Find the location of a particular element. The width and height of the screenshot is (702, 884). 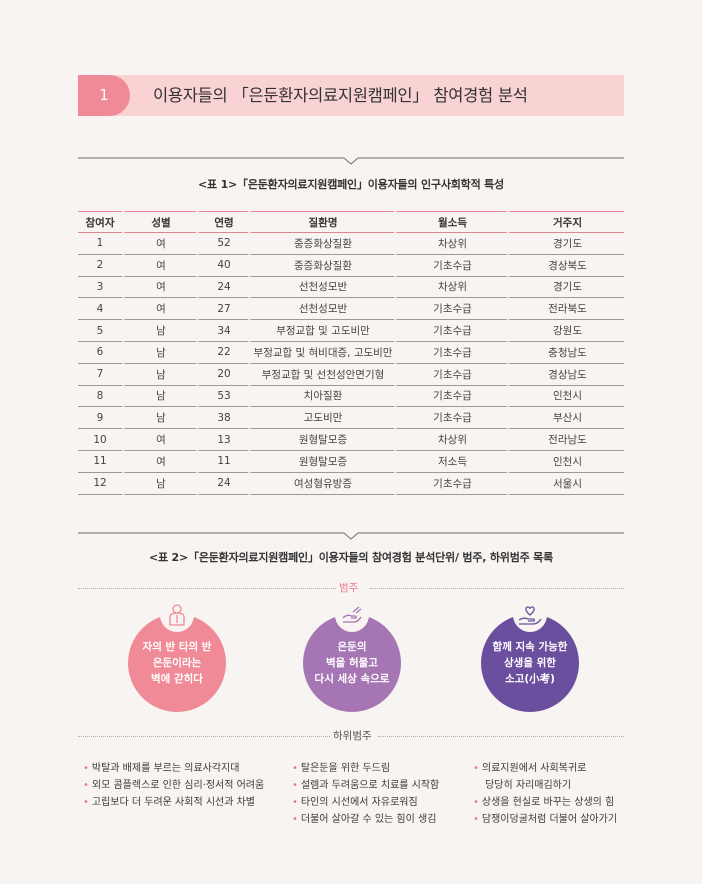

table-row: 4 여 27 선천성모반 기초수급 전라북도 is located at coordinates (351, 309).